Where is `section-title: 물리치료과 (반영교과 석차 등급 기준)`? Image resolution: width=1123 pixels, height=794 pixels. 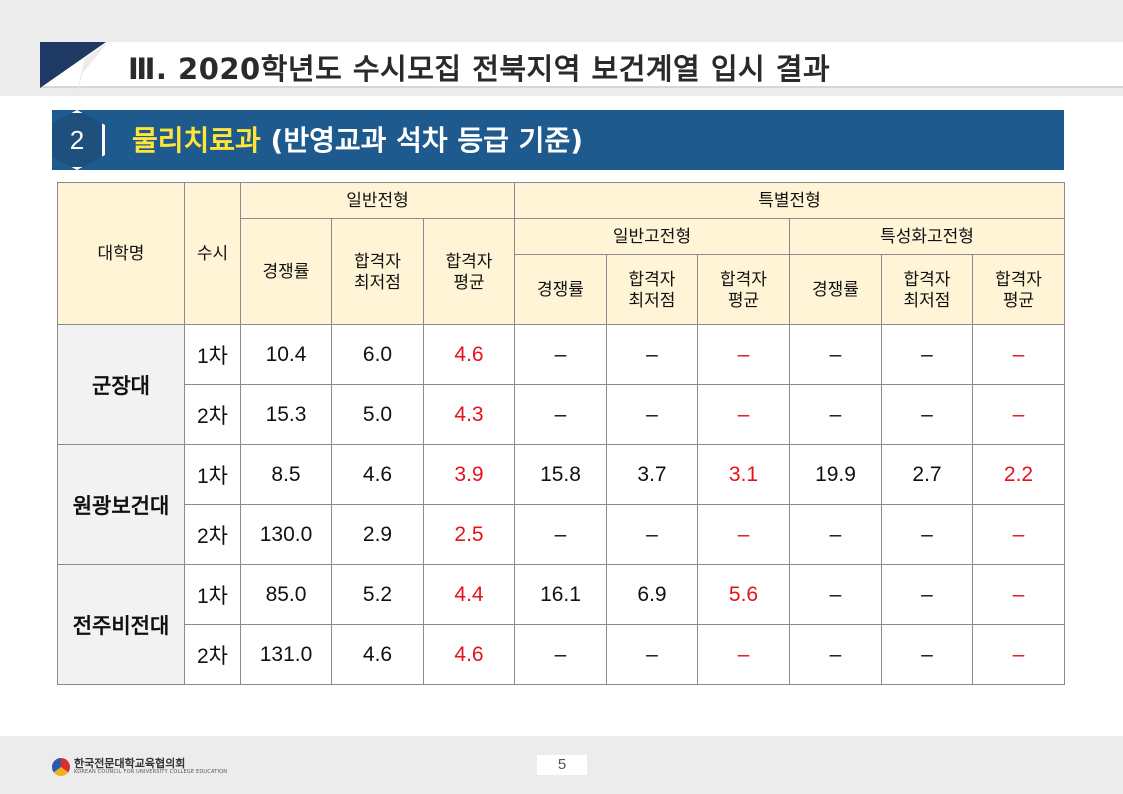 section-title: 물리치료과 (반영교과 석차 등급 기준) is located at coordinates (357, 139).